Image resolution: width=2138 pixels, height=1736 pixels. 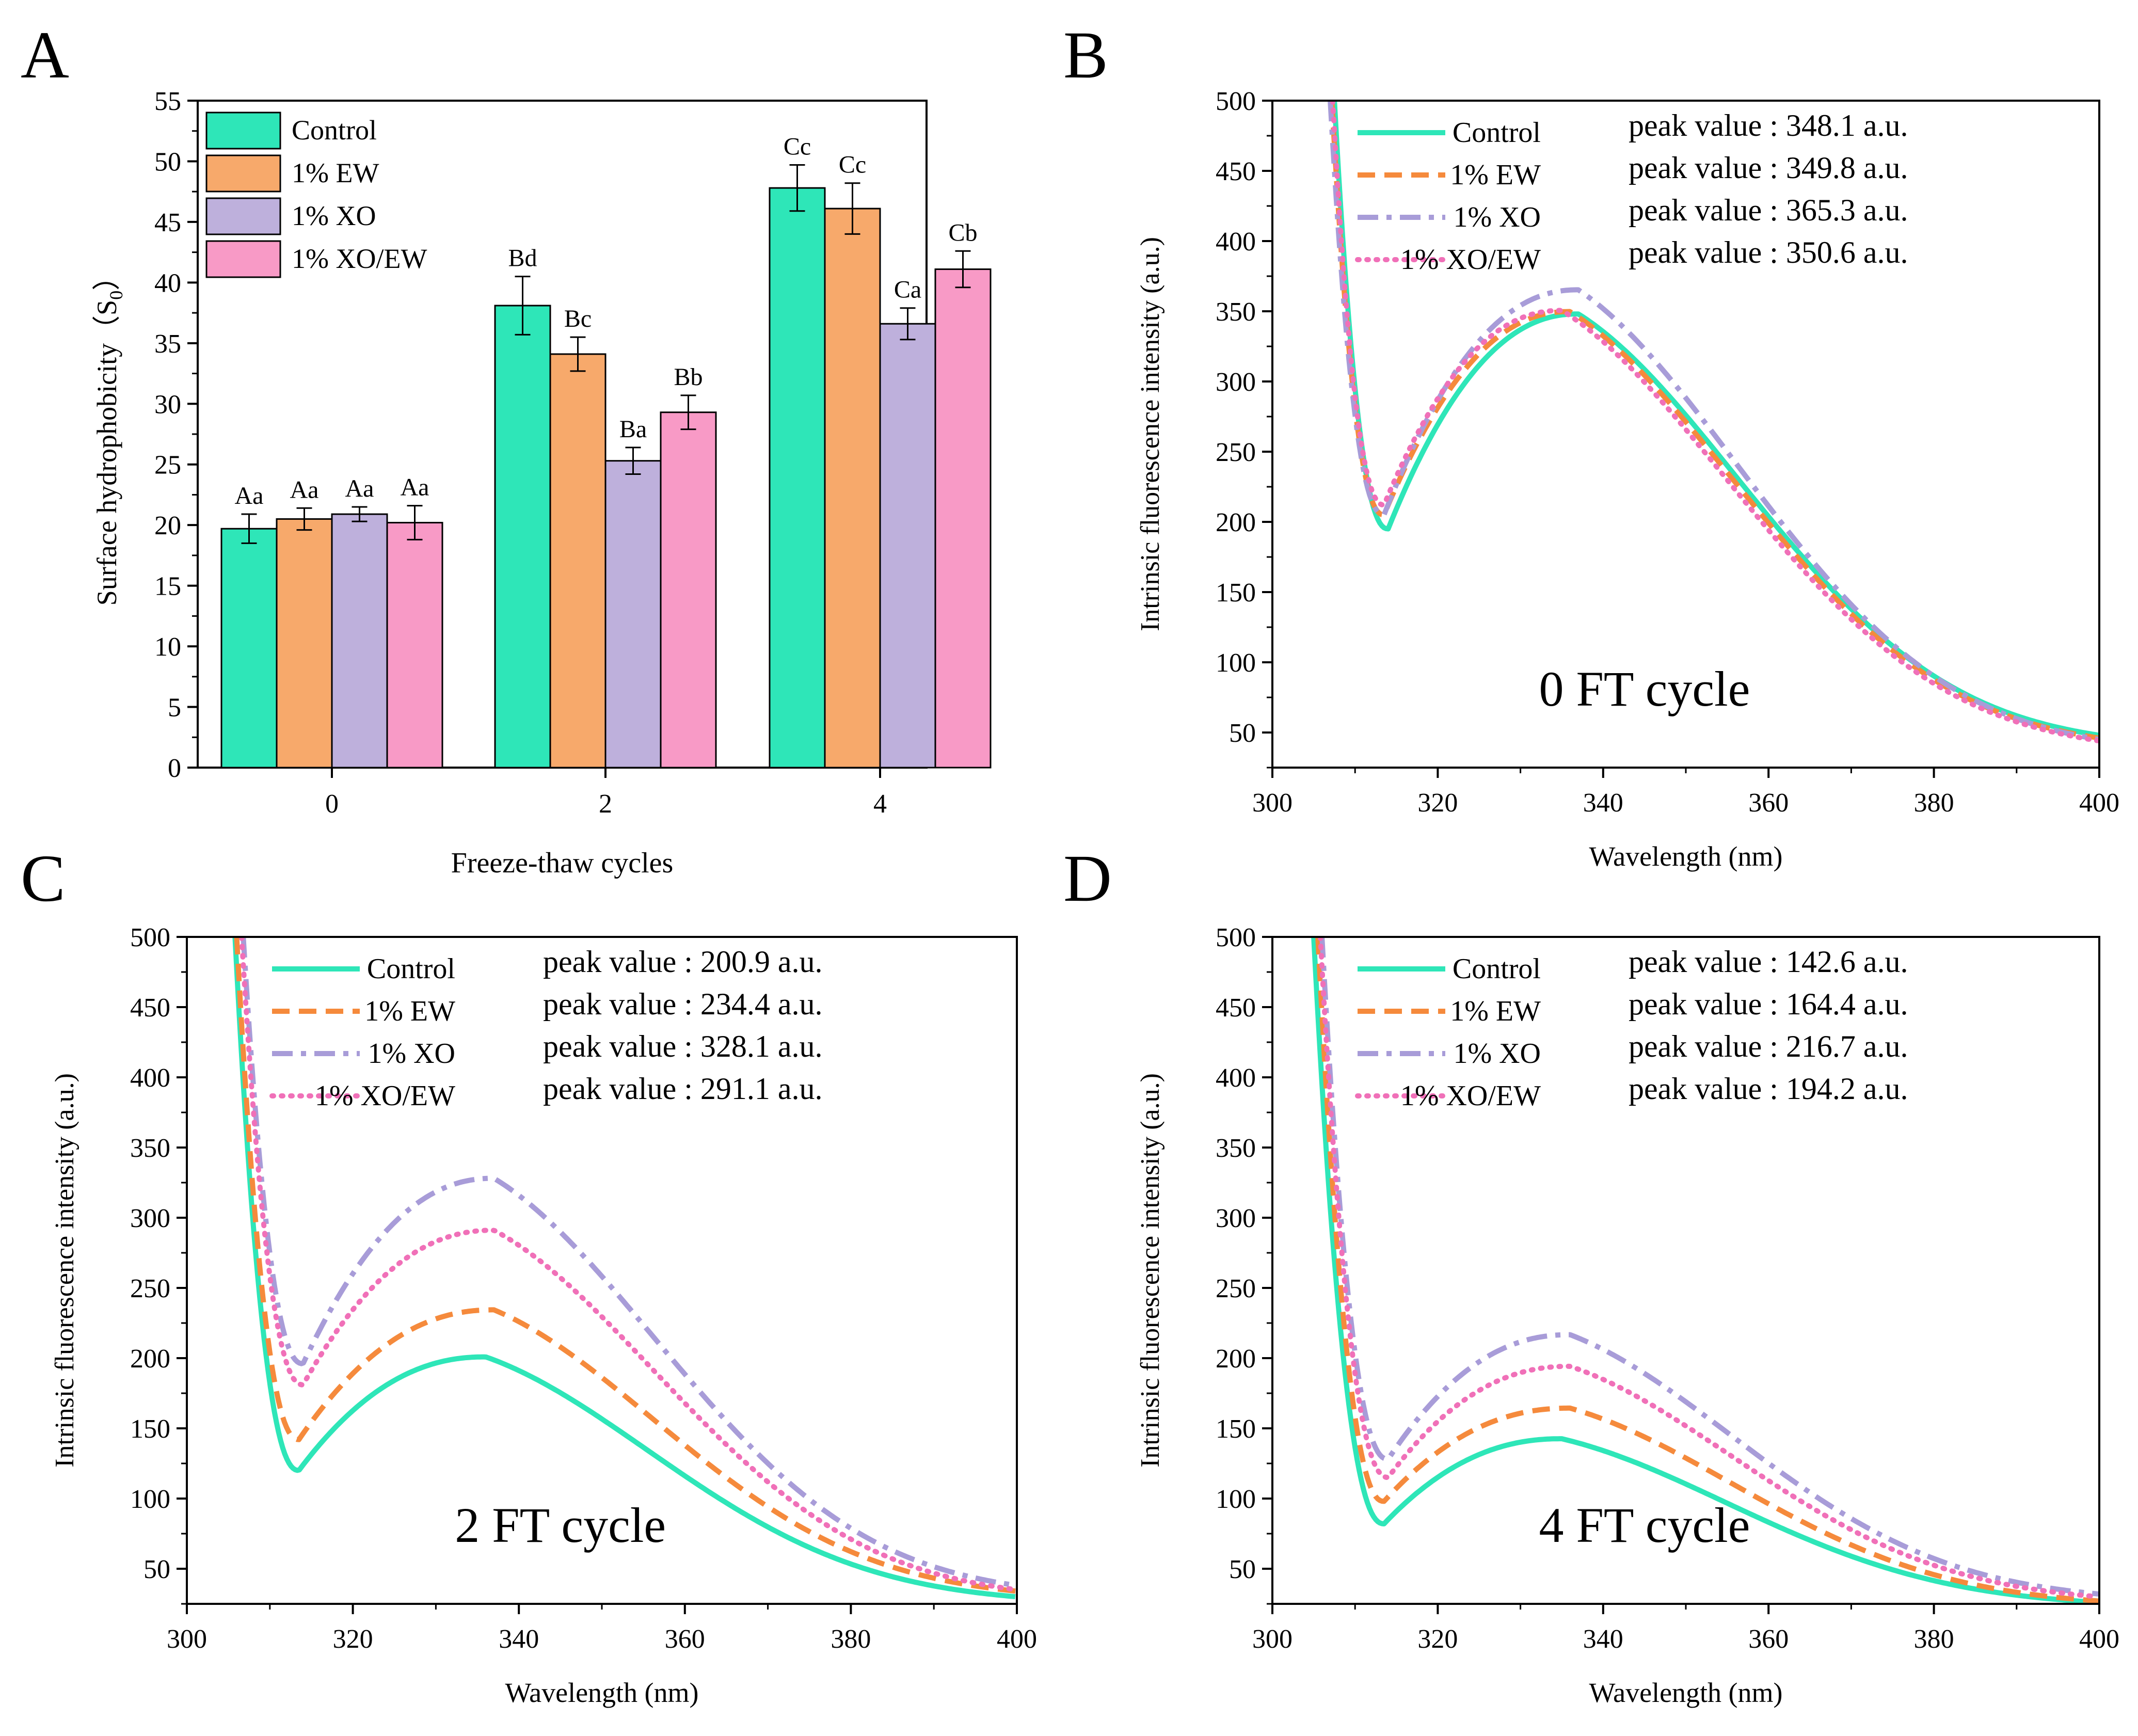 What do you see at coordinates (907, 290) in the screenshot?
I see `significance-label: Ca` at bounding box center [907, 290].